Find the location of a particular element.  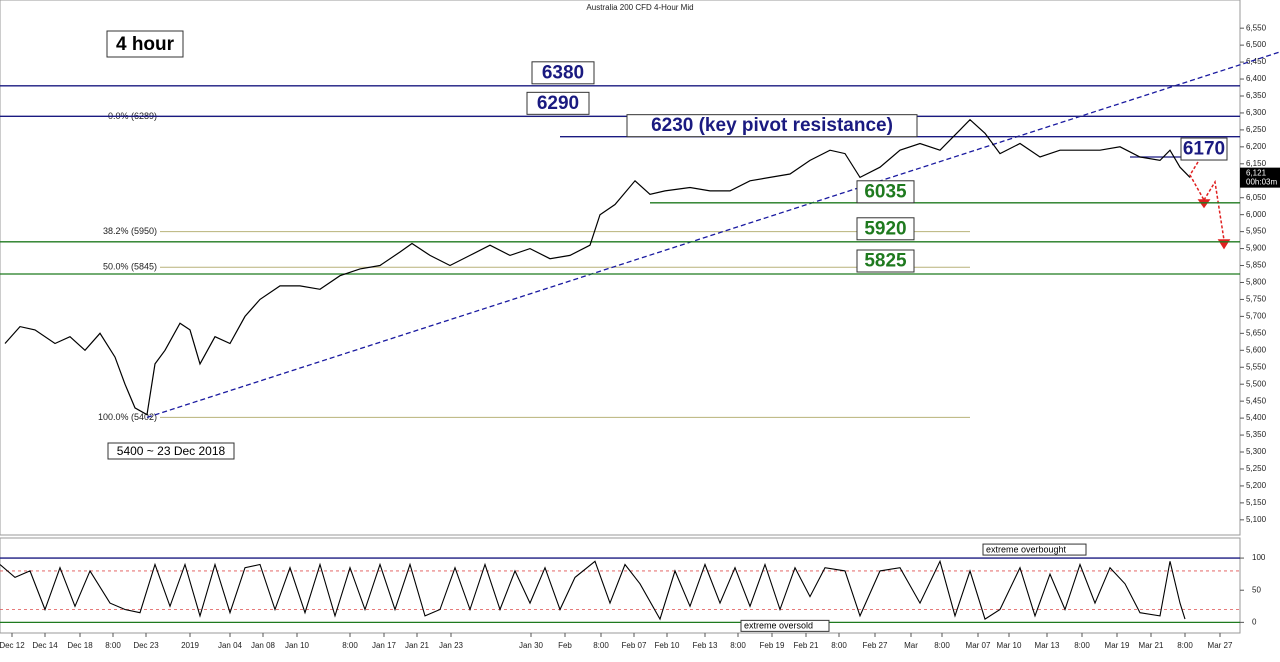

y-tick-label: 6,200 is located at coordinates (1256, 146).